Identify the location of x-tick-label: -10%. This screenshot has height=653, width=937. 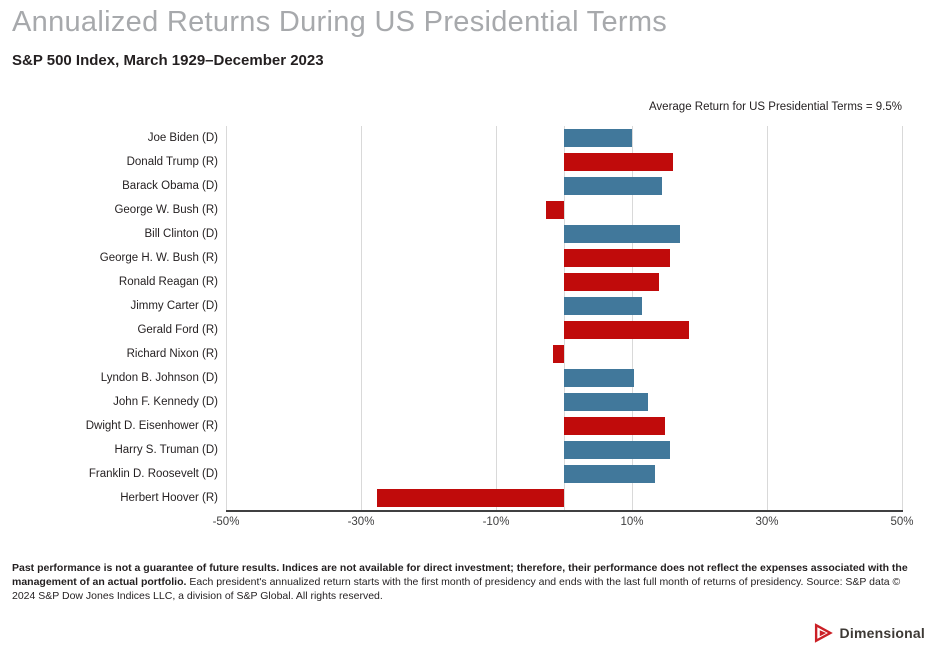
(496, 522).